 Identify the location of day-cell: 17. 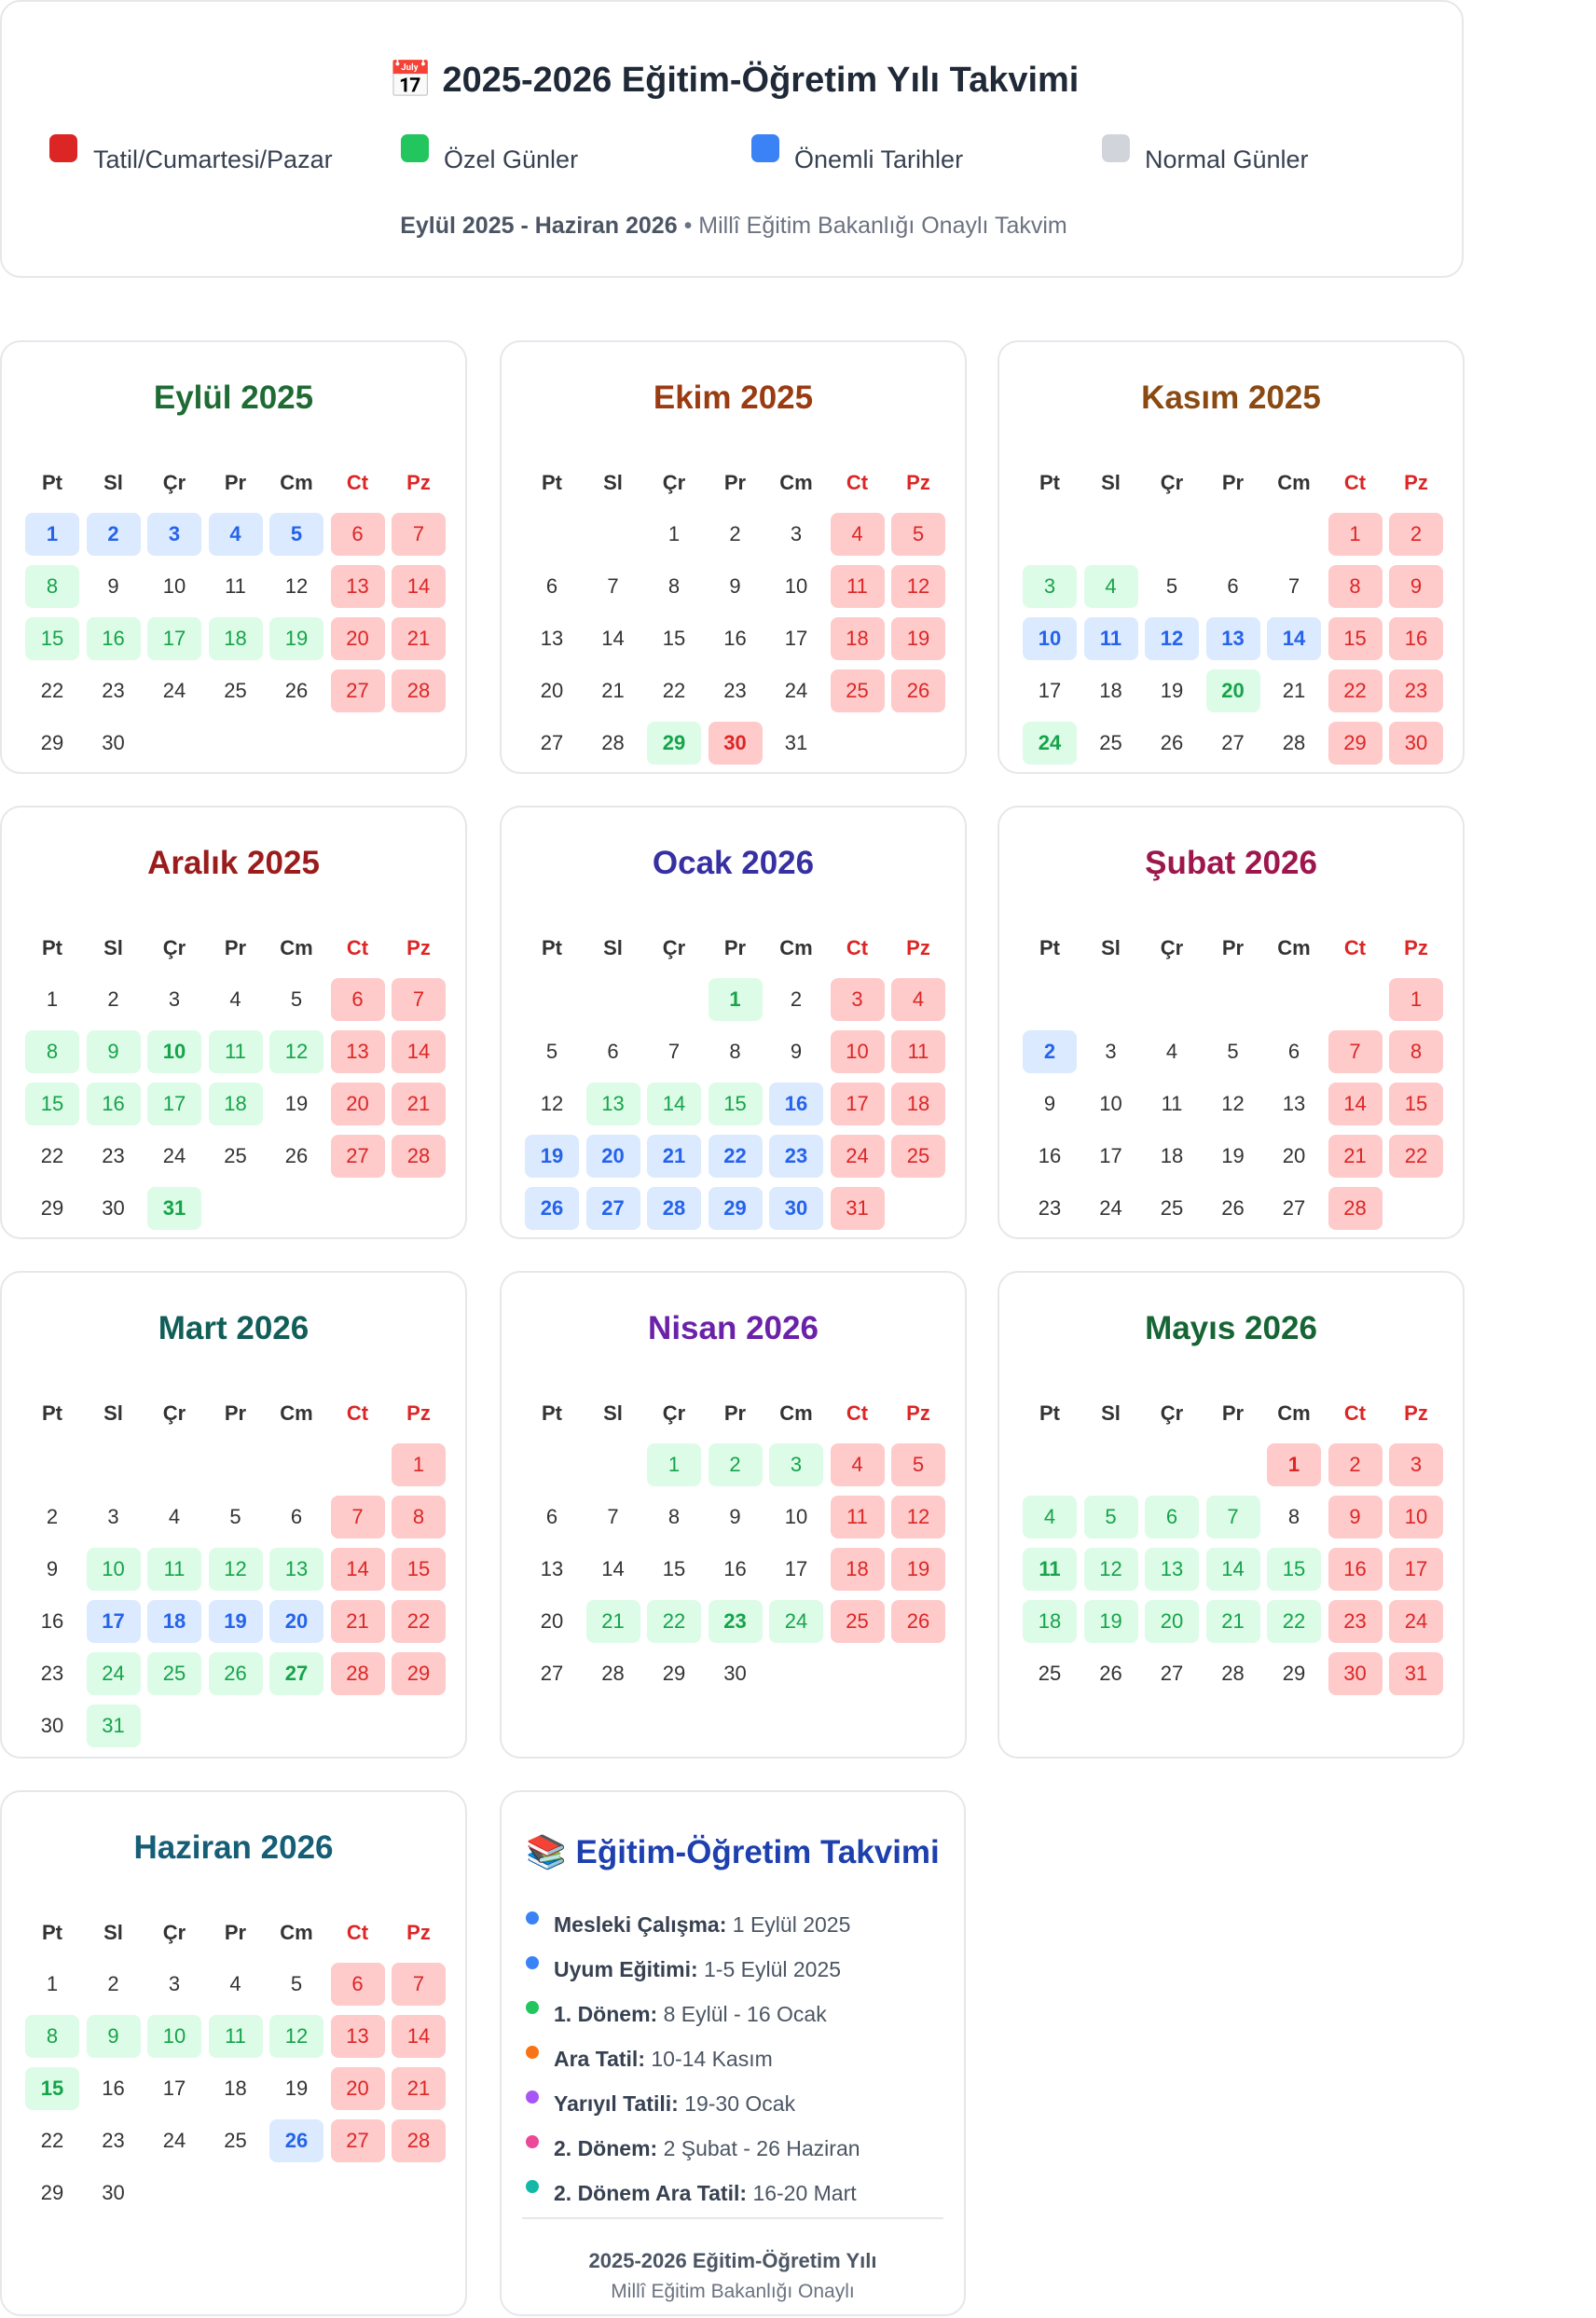
(113, 1622).